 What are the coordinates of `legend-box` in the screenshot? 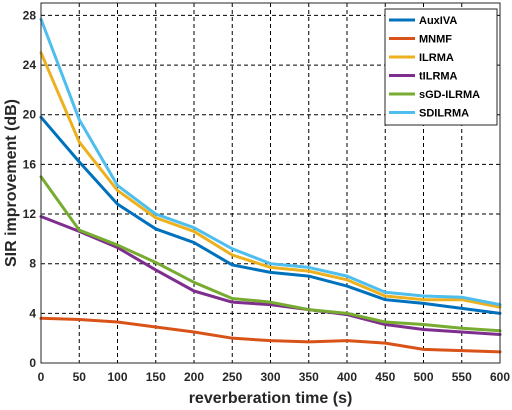 It's located at (441, 67).